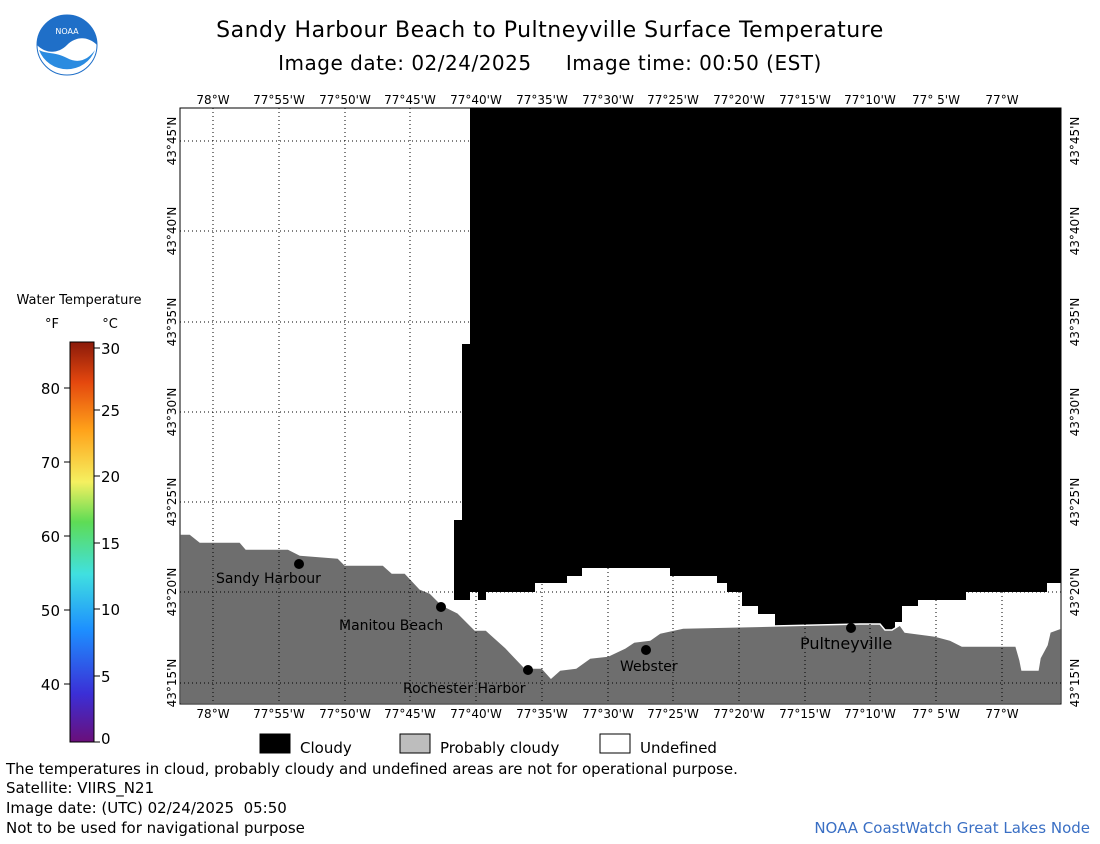  Describe the element at coordinates (110, 349) in the screenshot. I see `legend-c-tick: 30` at that location.